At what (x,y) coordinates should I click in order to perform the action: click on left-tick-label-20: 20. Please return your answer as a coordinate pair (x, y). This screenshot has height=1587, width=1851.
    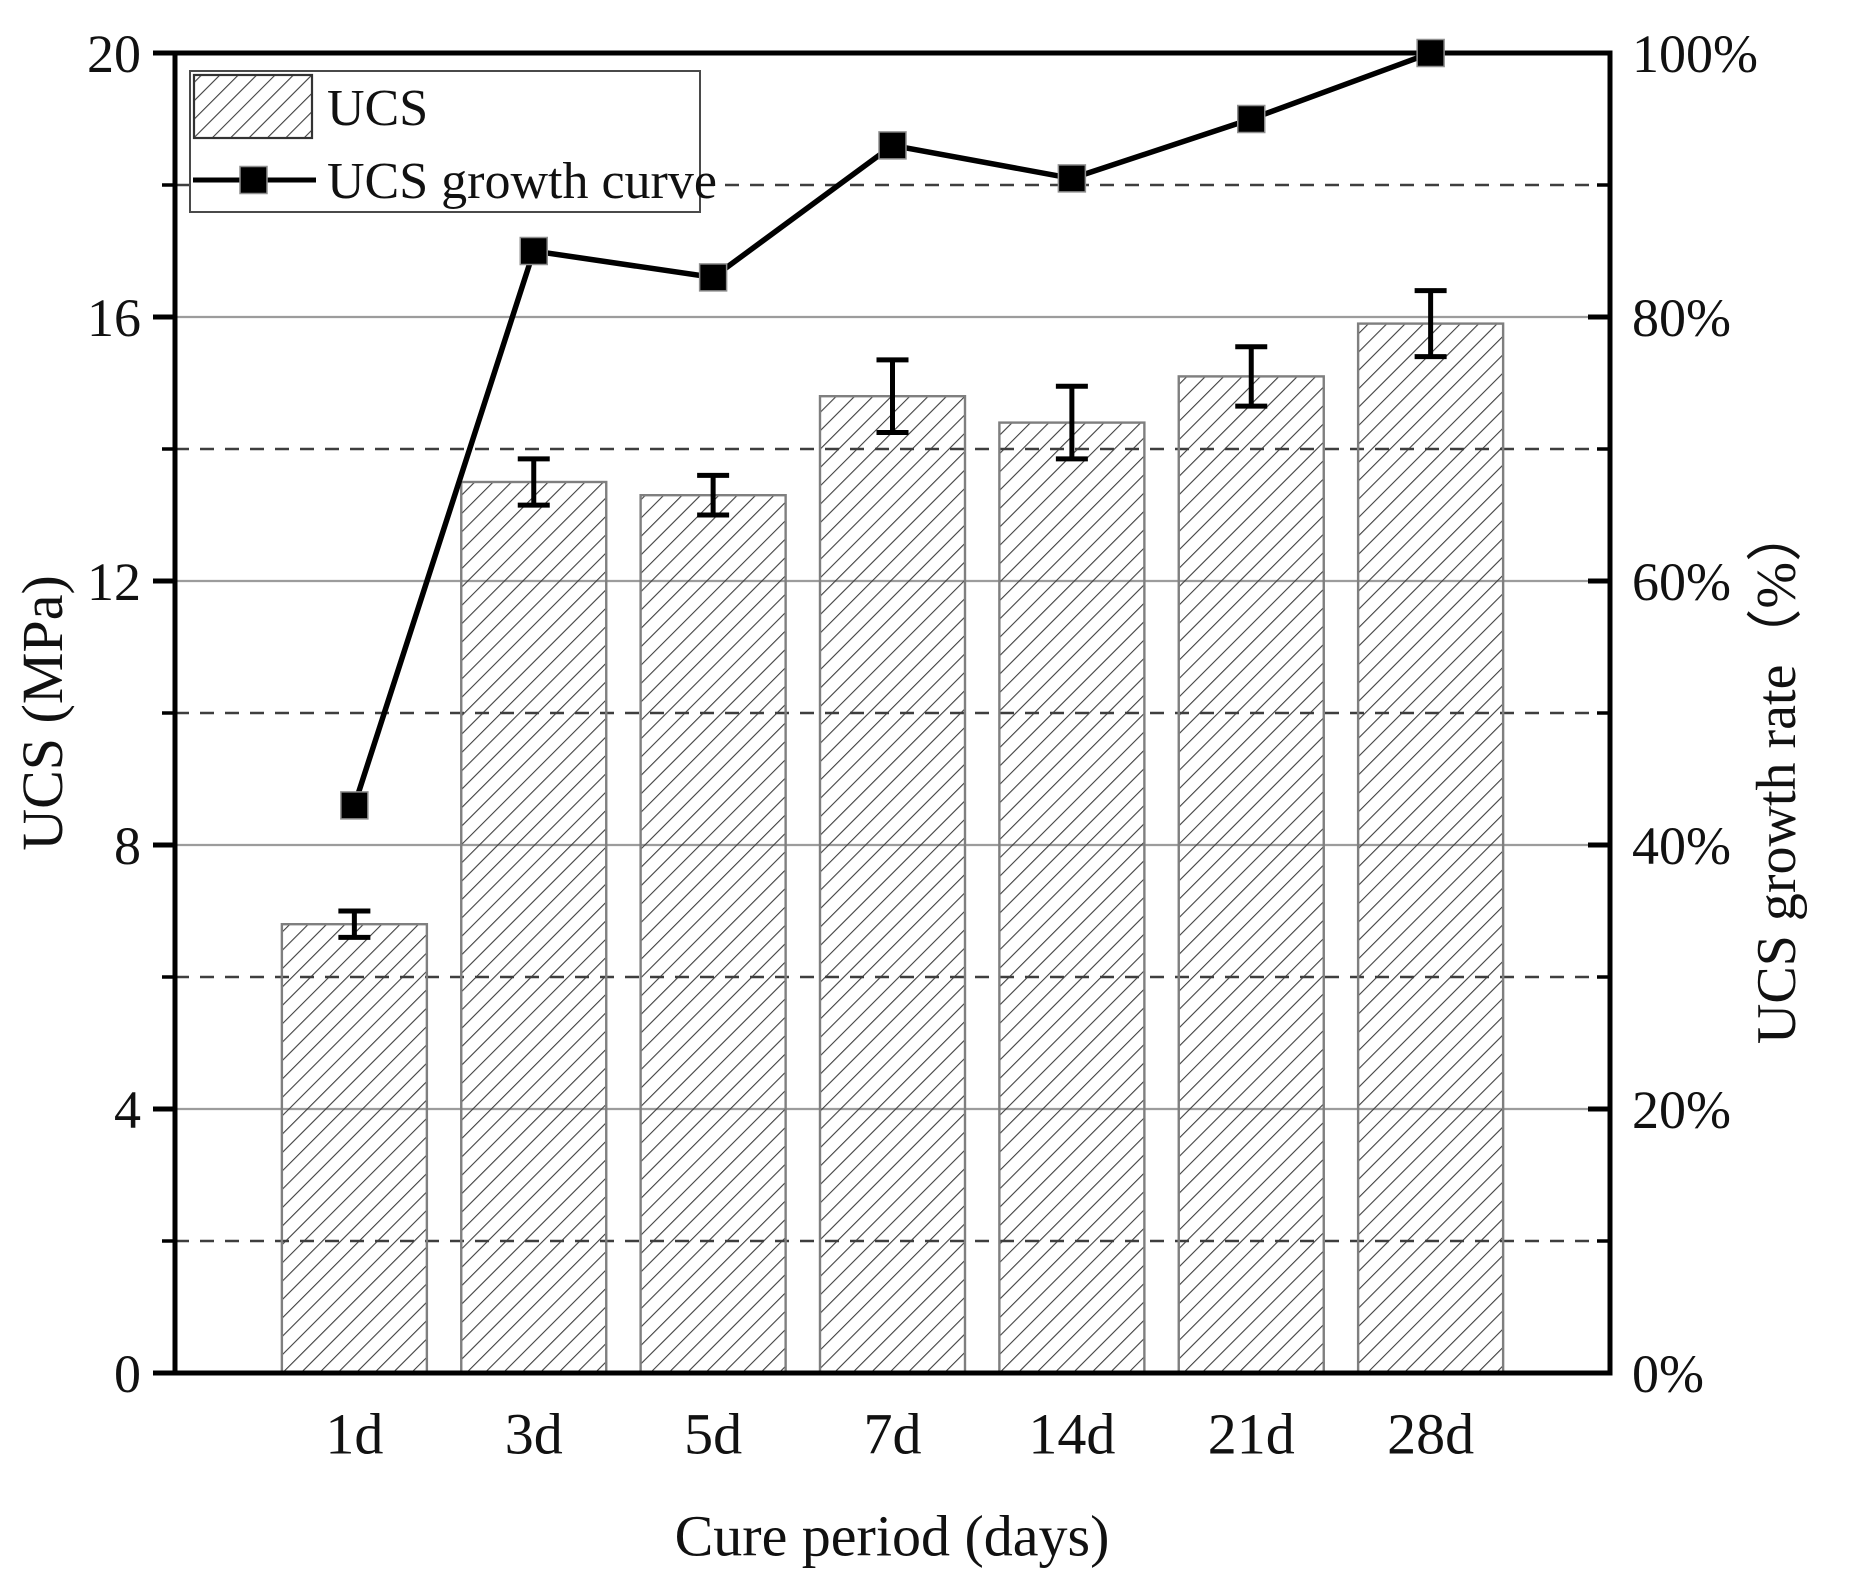
    Looking at the image, I should click on (114, 54).